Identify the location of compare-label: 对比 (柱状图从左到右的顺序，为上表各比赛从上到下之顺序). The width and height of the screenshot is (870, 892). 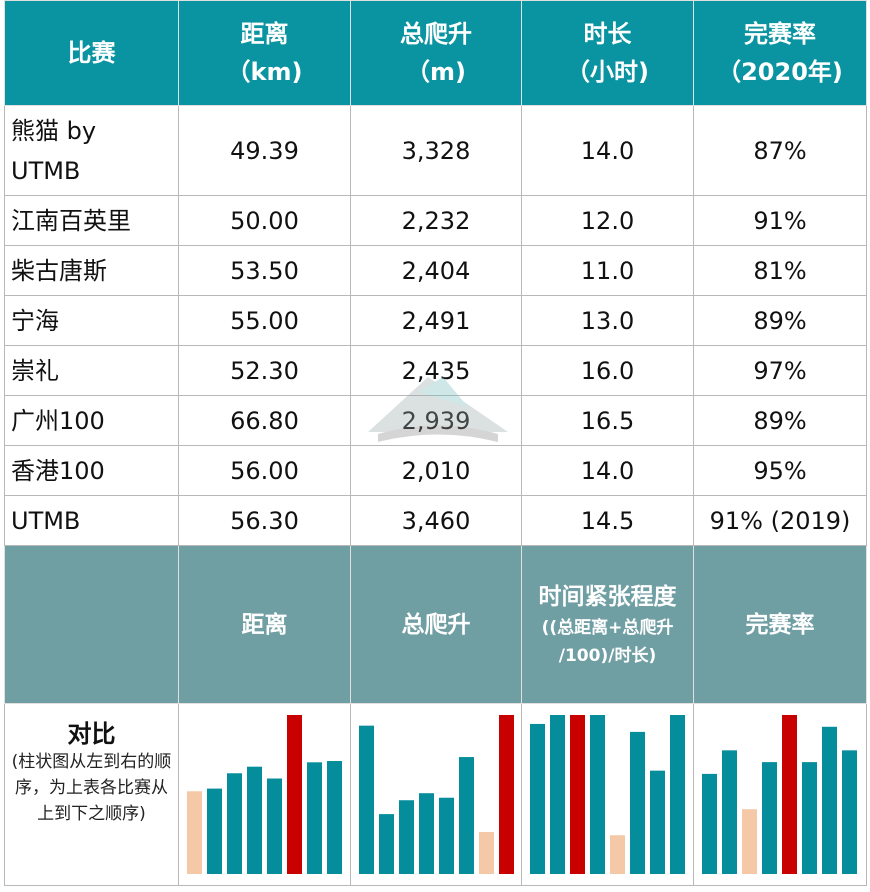
(91, 794).